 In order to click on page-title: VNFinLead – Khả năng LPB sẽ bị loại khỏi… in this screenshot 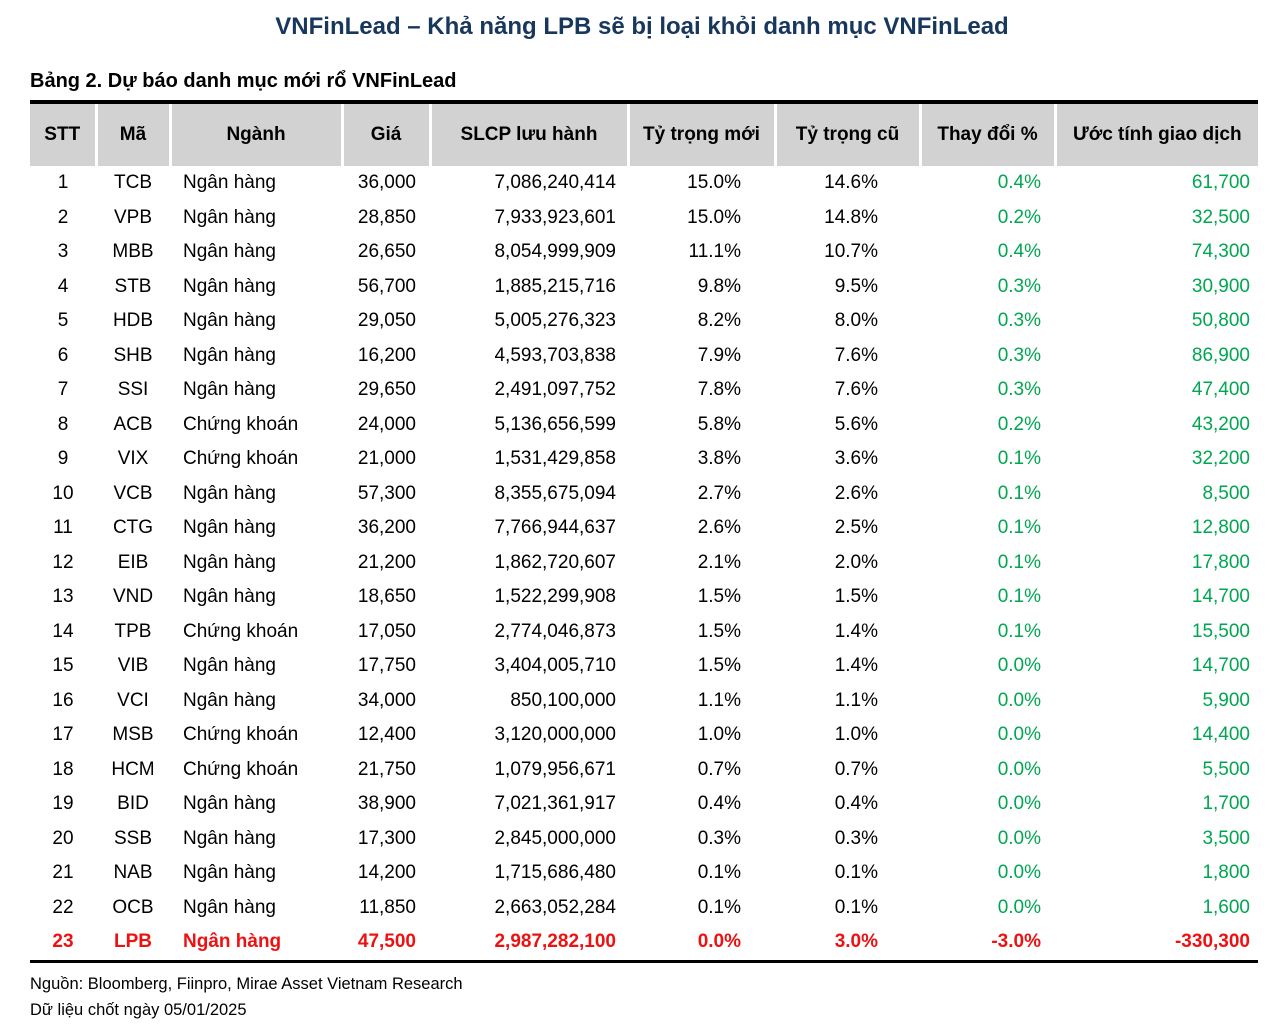, I will do `click(642, 26)`.